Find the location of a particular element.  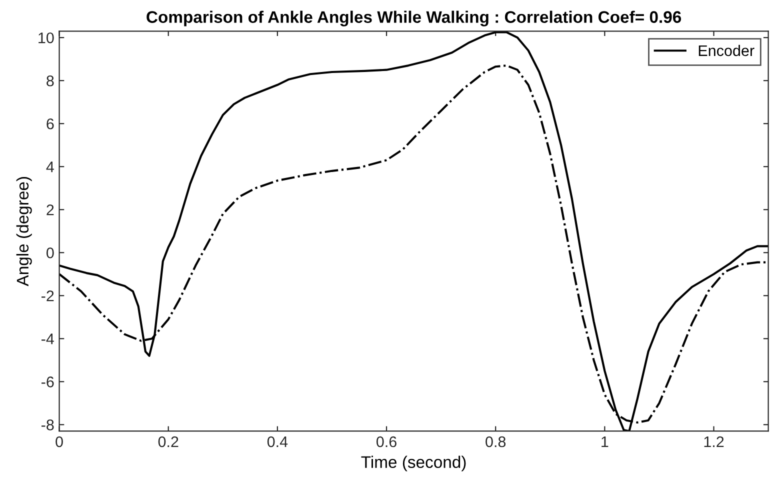

y-tick-label: -2 is located at coordinates (48, 296).